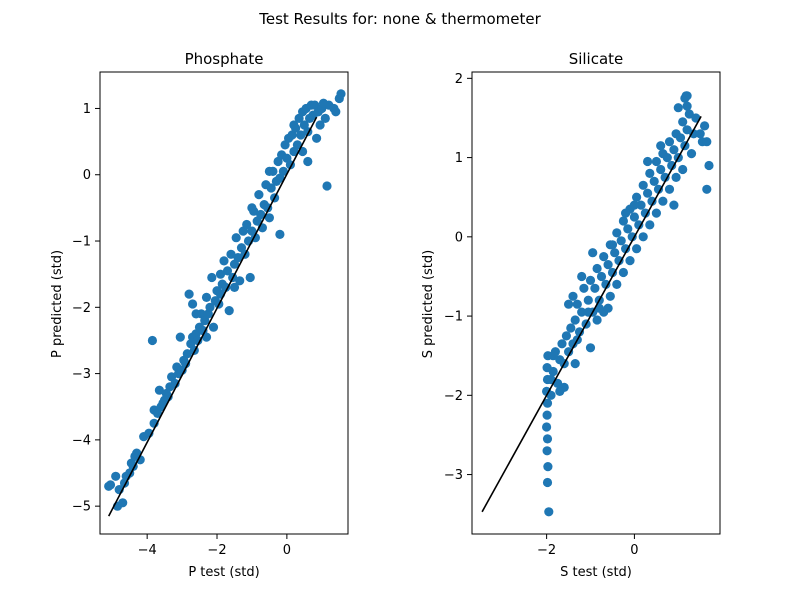 Image resolution: width=800 pixels, height=600 pixels. What do you see at coordinates (428, 304) in the screenshot?
I see `silicate-ylabel: S predicted (std)` at bounding box center [428, 304].